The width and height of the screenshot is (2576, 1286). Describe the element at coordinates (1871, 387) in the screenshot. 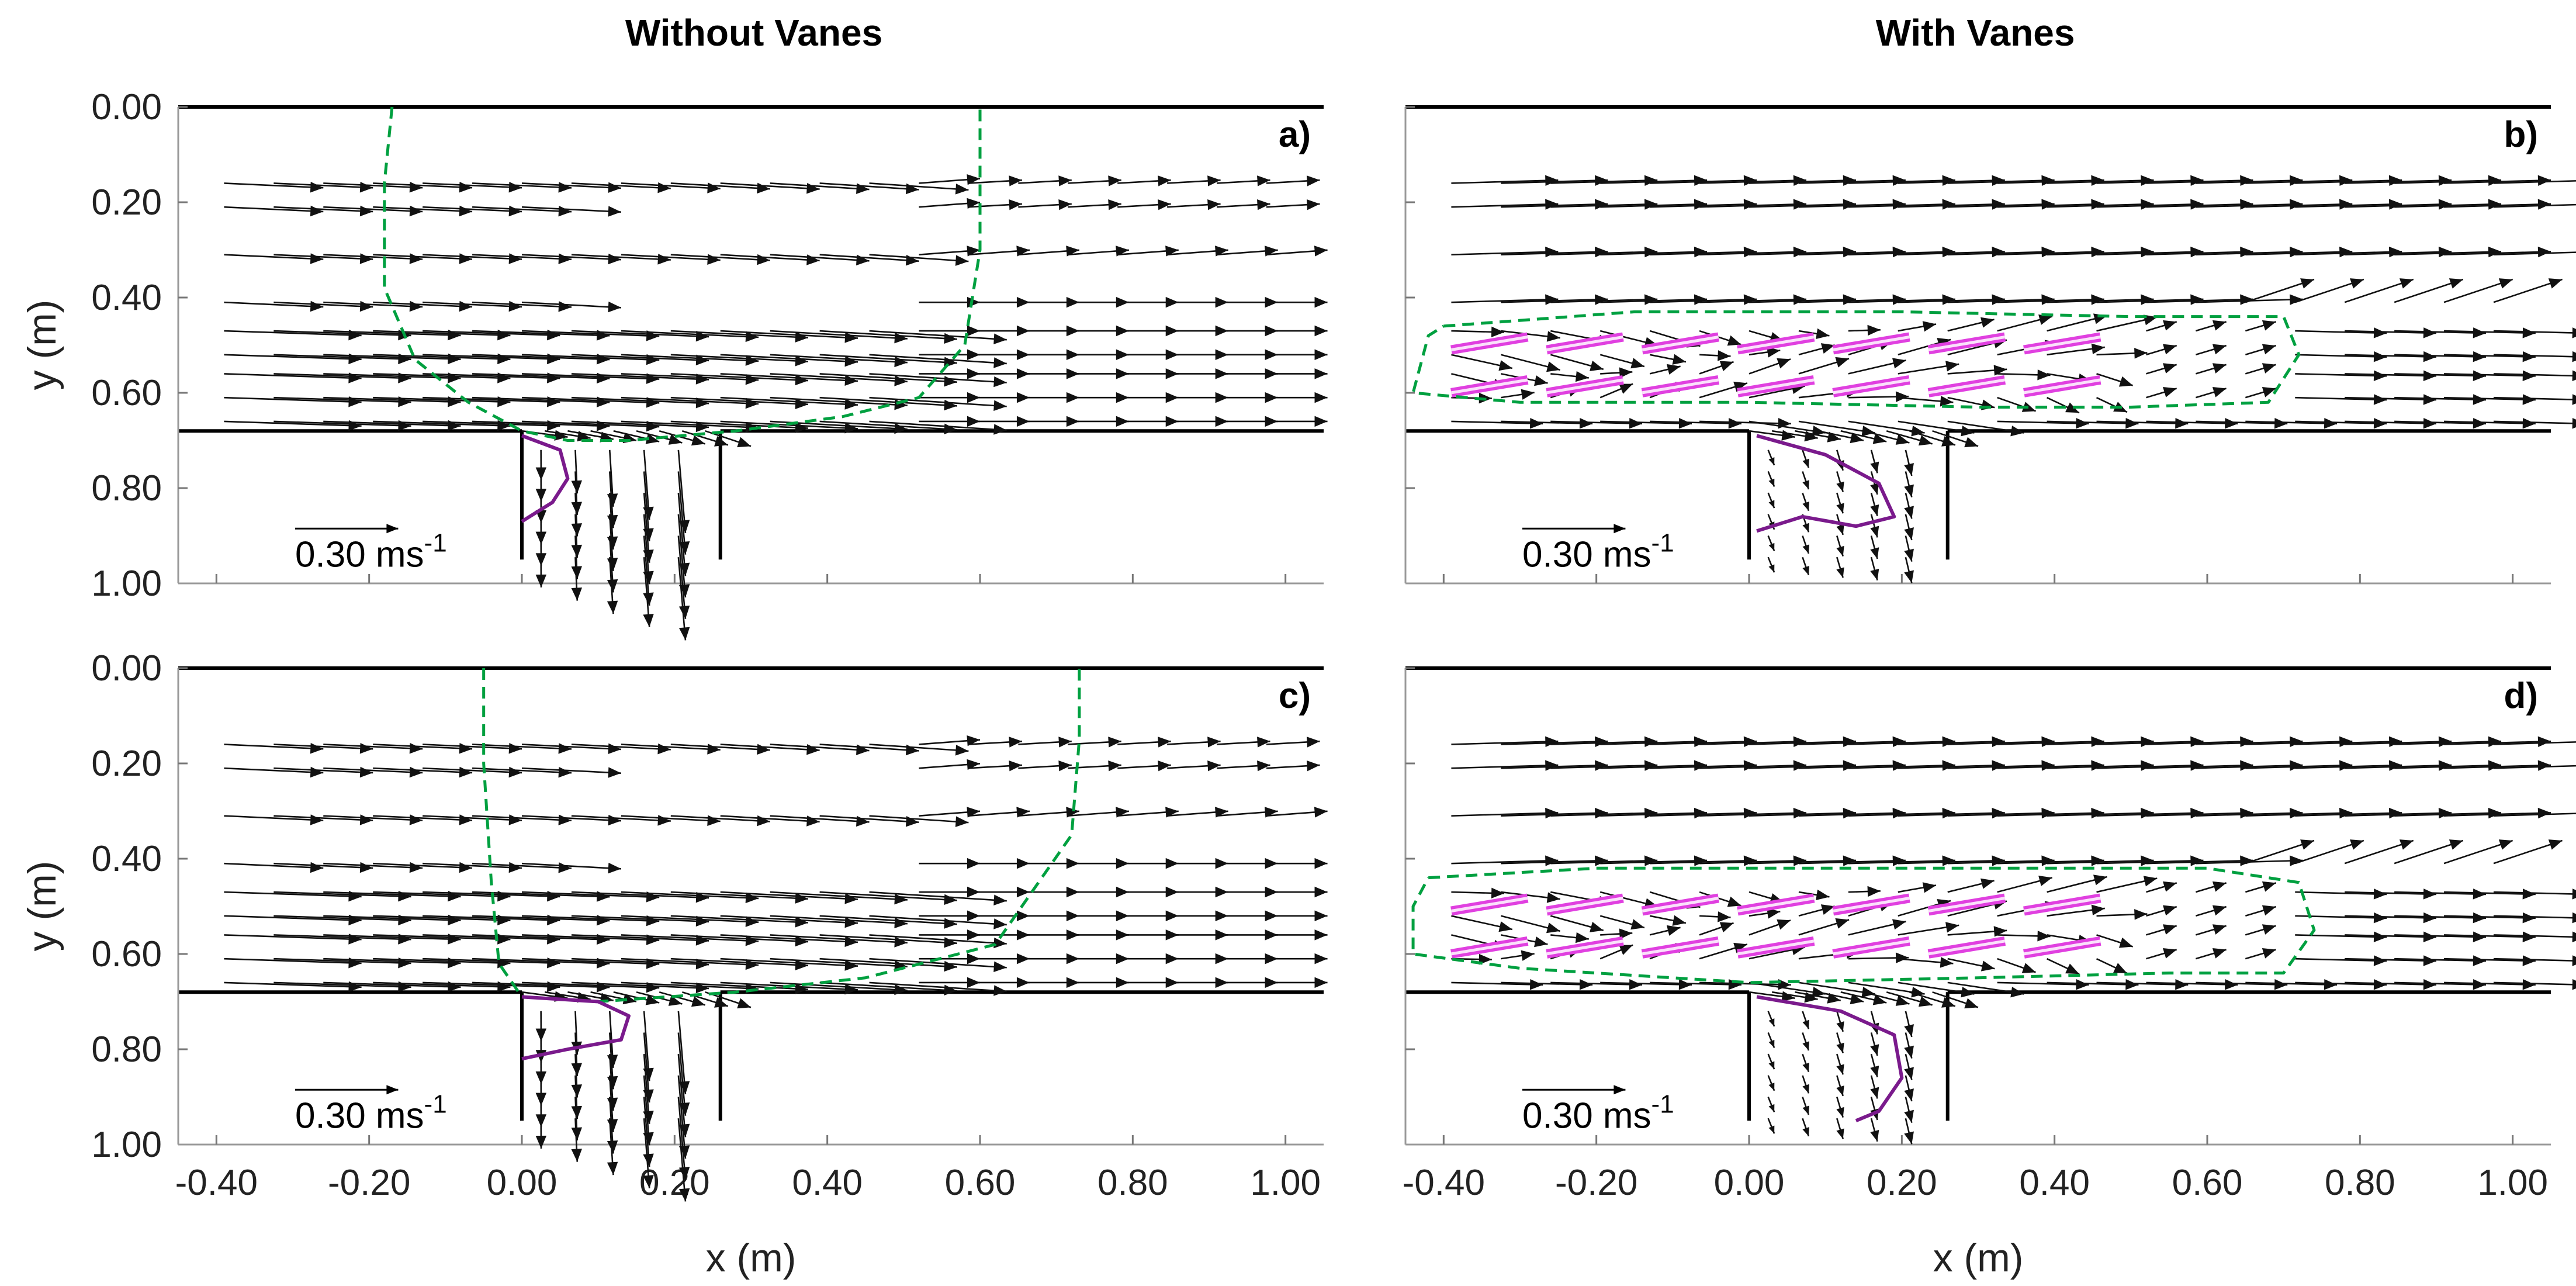

I see `vane-highlight` at that location.